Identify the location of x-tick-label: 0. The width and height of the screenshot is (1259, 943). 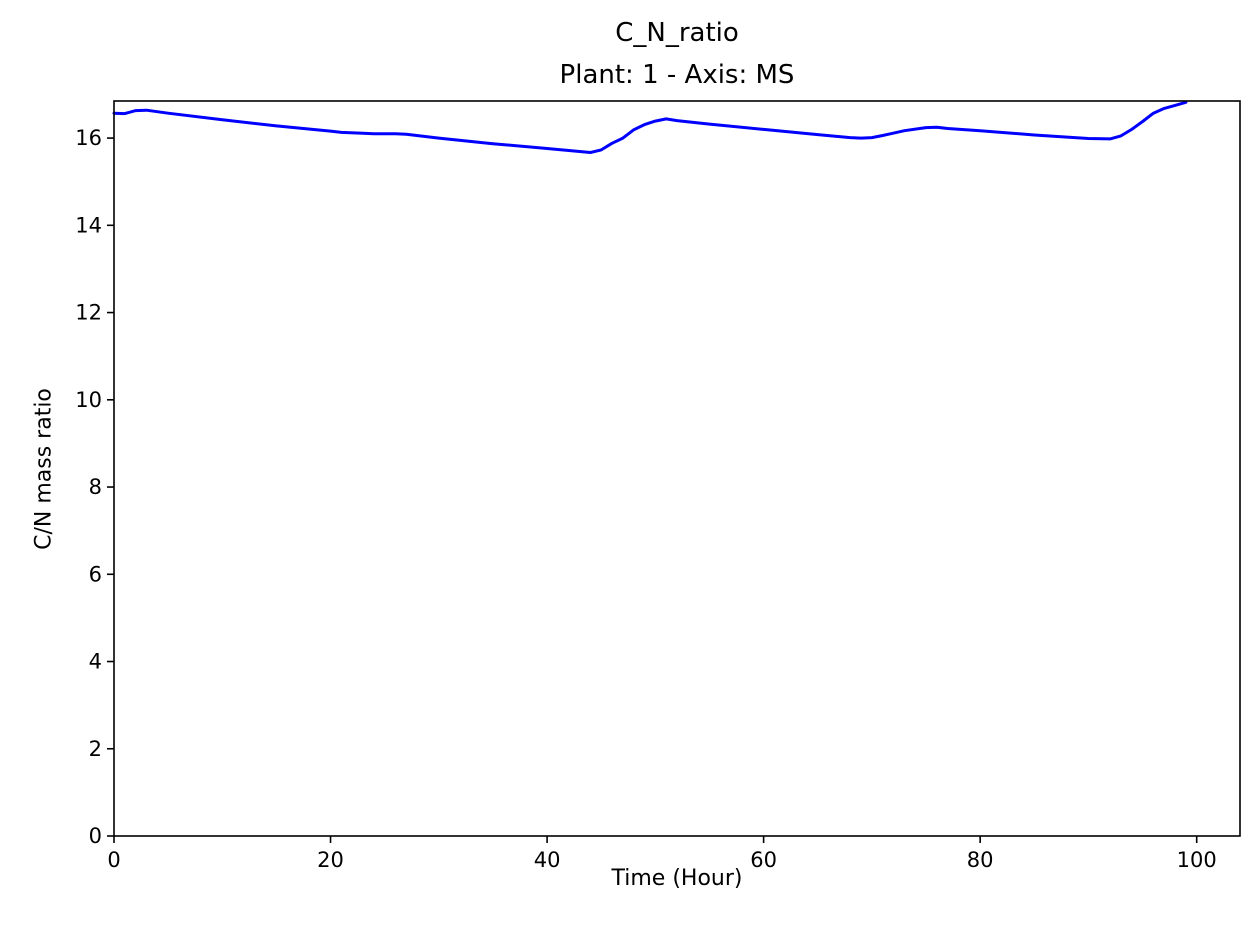
(113, 860).